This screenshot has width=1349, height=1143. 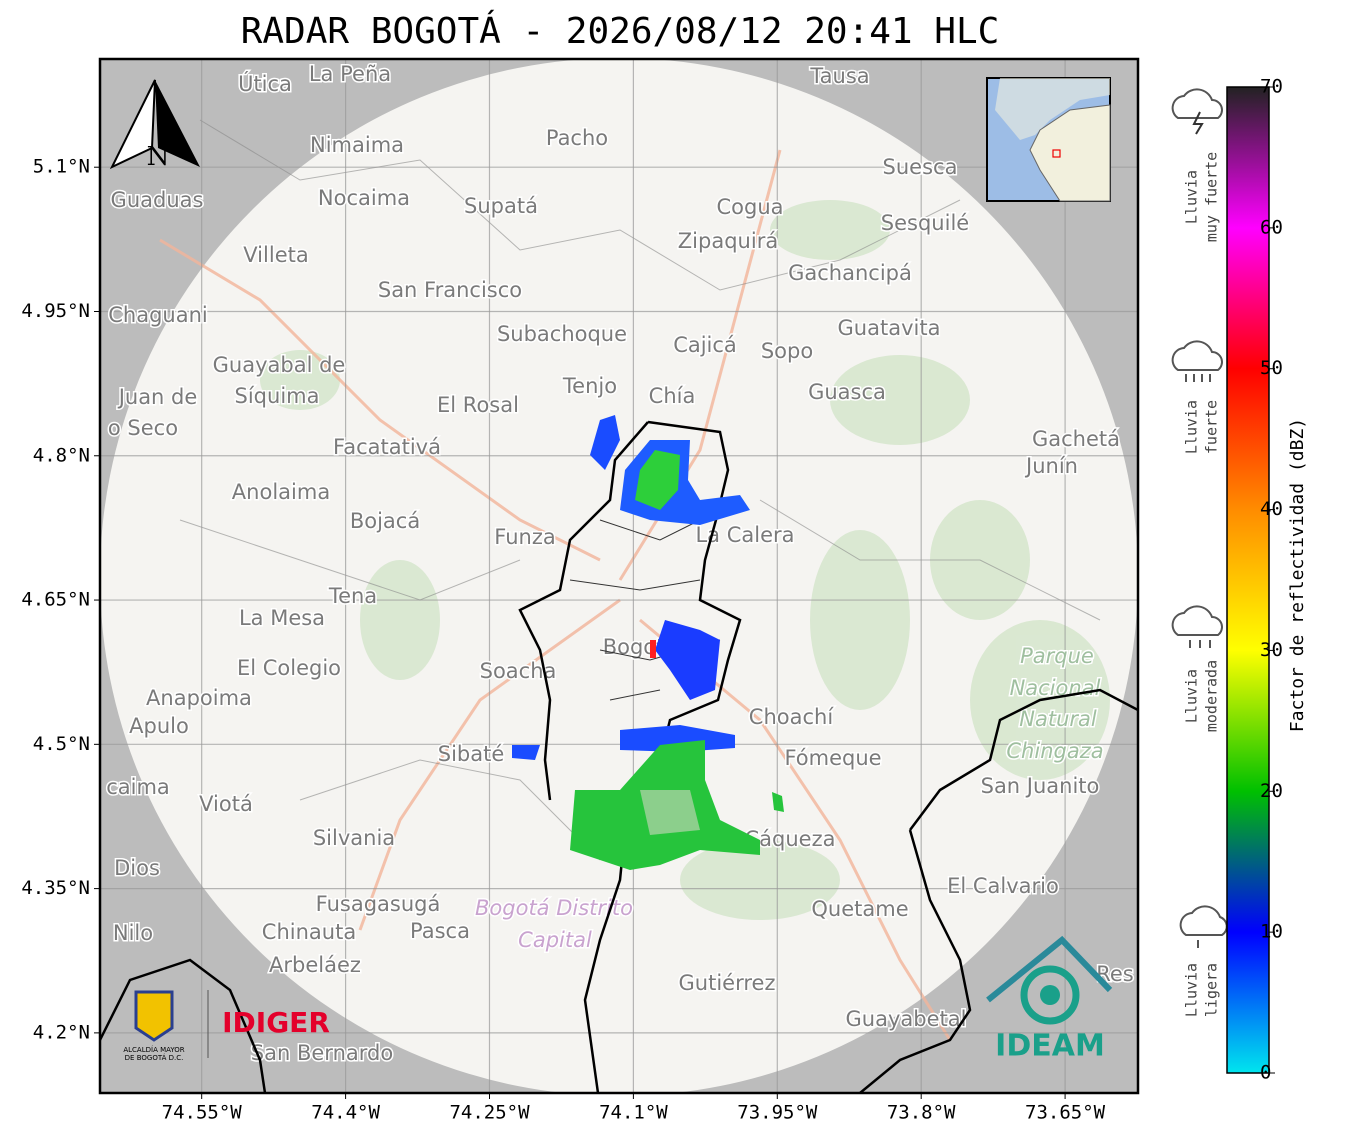 What do you see at coordinates (345, 1113) in the screenshot?
I see `x-tick-label: 74.4°W` at bounding box center [345, 1113].